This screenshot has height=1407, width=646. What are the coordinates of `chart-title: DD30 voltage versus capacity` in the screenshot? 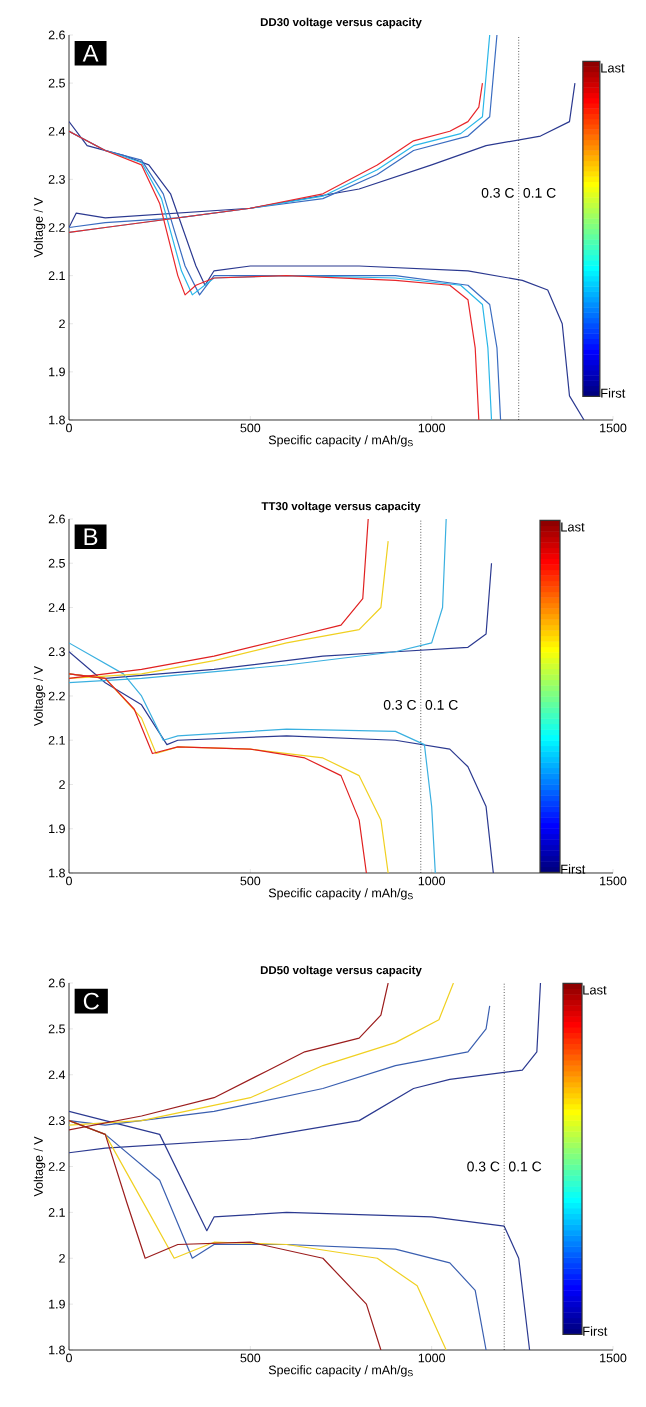 It's located at (341, 23).